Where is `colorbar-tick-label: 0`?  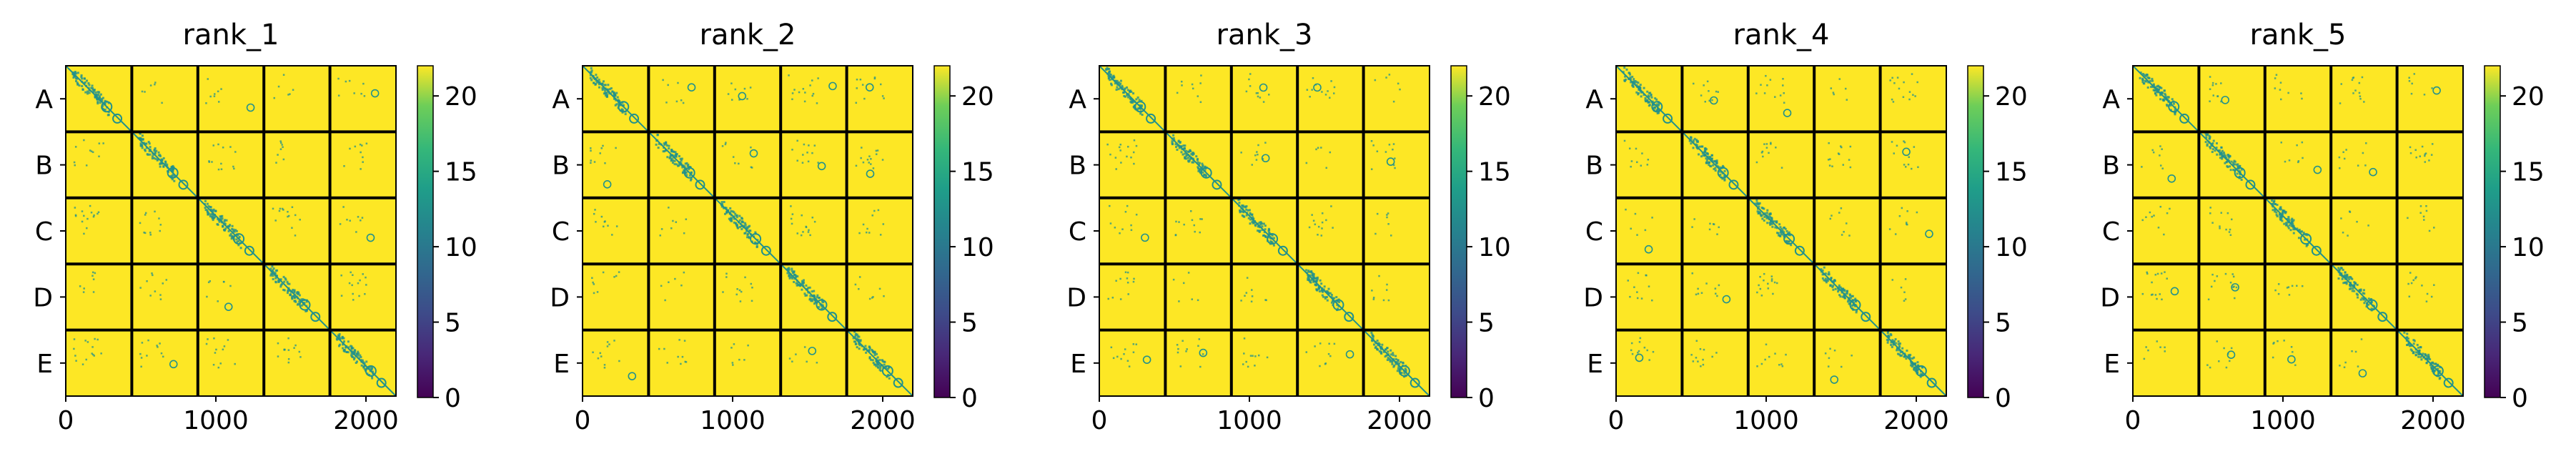 colorbar-tick-label: 0 is located at coordinates (2003, 398).